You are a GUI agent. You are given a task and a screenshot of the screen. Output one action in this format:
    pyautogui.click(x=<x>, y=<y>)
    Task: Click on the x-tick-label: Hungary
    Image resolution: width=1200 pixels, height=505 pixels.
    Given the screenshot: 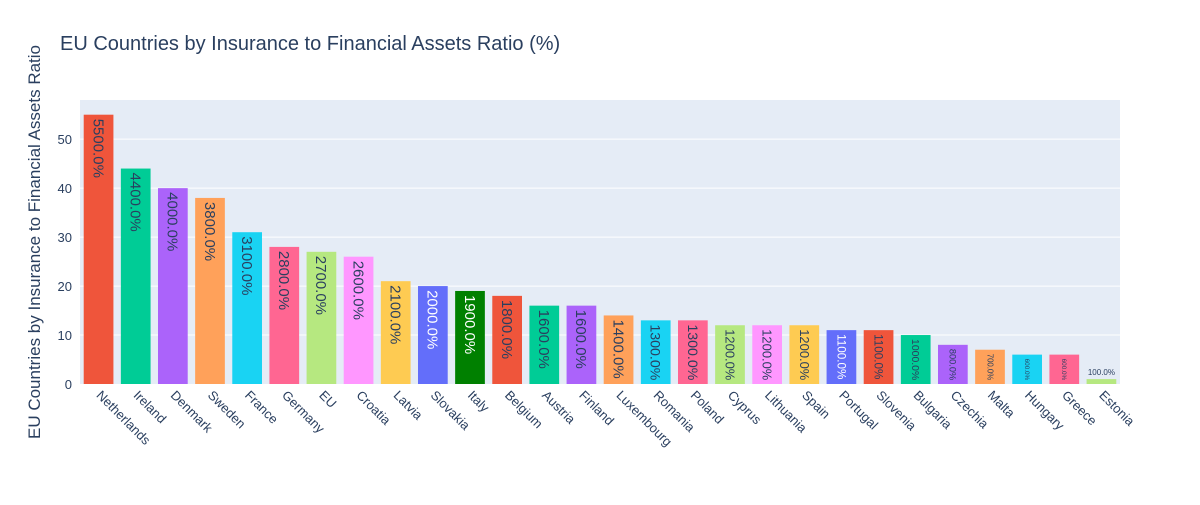 What is the action you would take?
    pyautogui.click(x=1045, y=411)
    